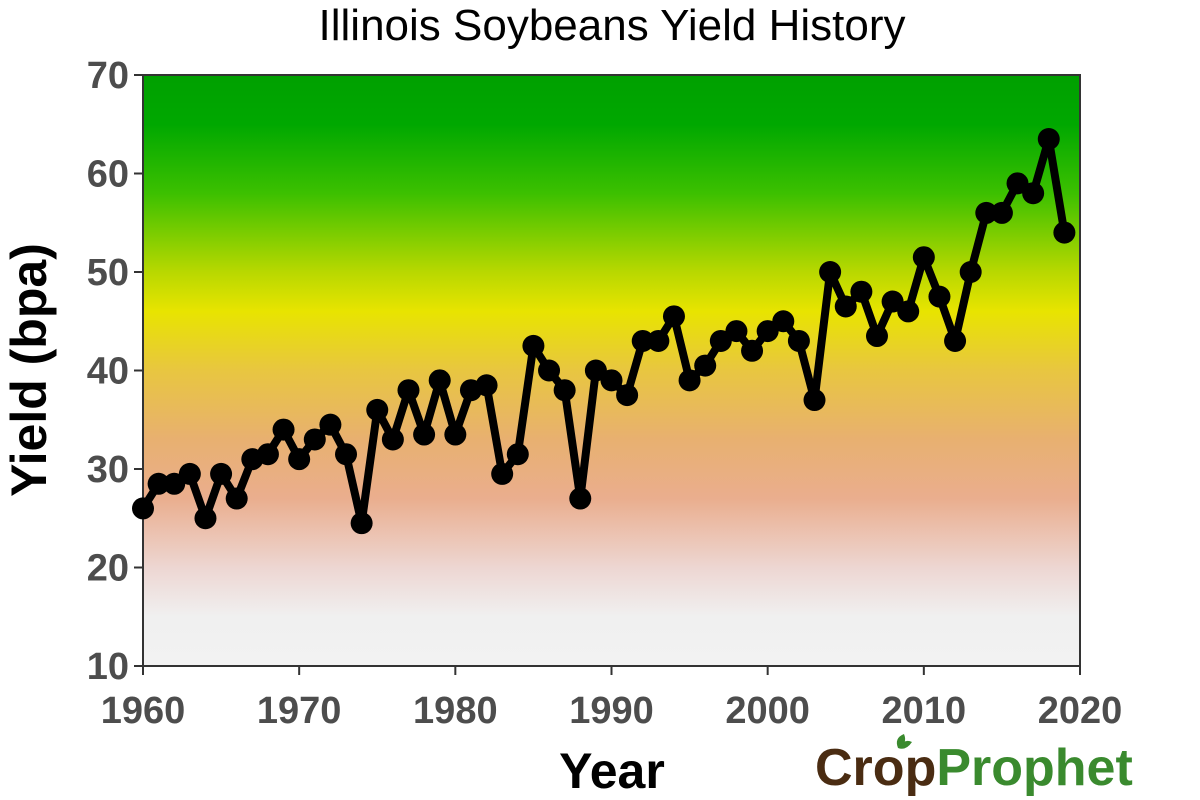 The image size is (1200, 800). Describe the element at coordinates (108, 76) in the screenshot. I see `y-tick-label: 70` at that location.